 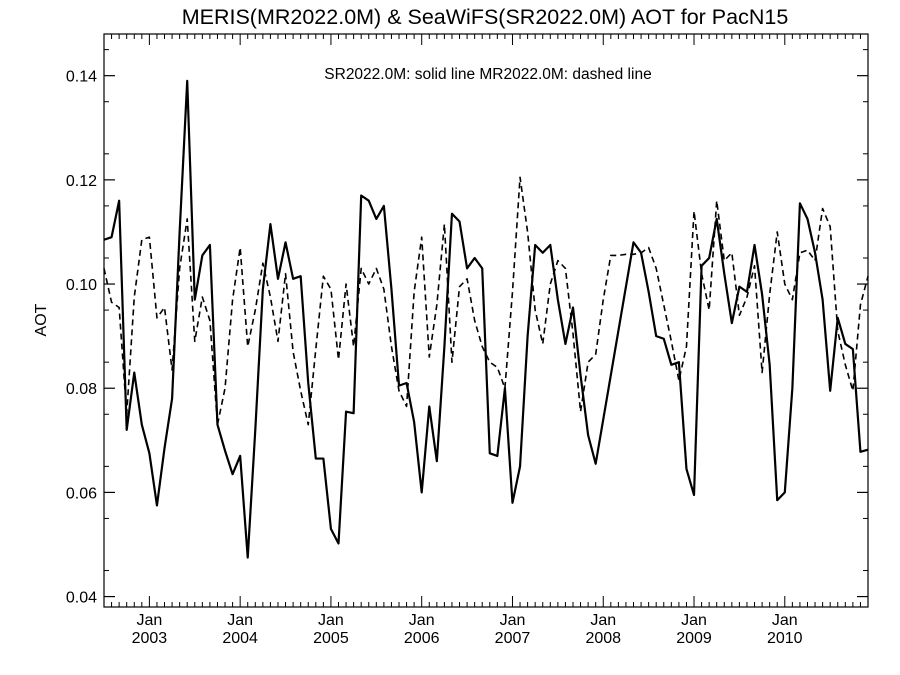 I want to click on x-tick-label-year: 2004, so click(x=240, y=638).